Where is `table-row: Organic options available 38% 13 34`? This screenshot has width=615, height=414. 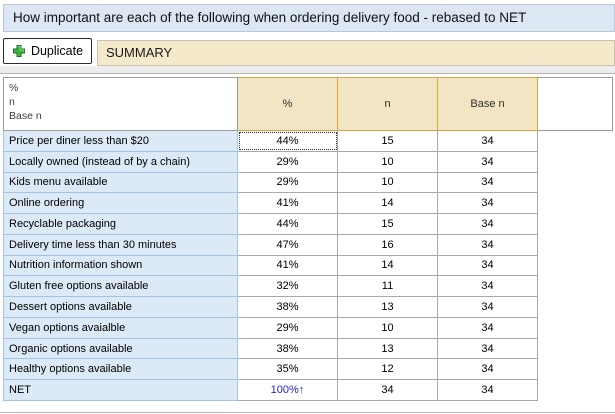 table-row: Organic options available 38% 13 34 is located at coordinates (308, 348).